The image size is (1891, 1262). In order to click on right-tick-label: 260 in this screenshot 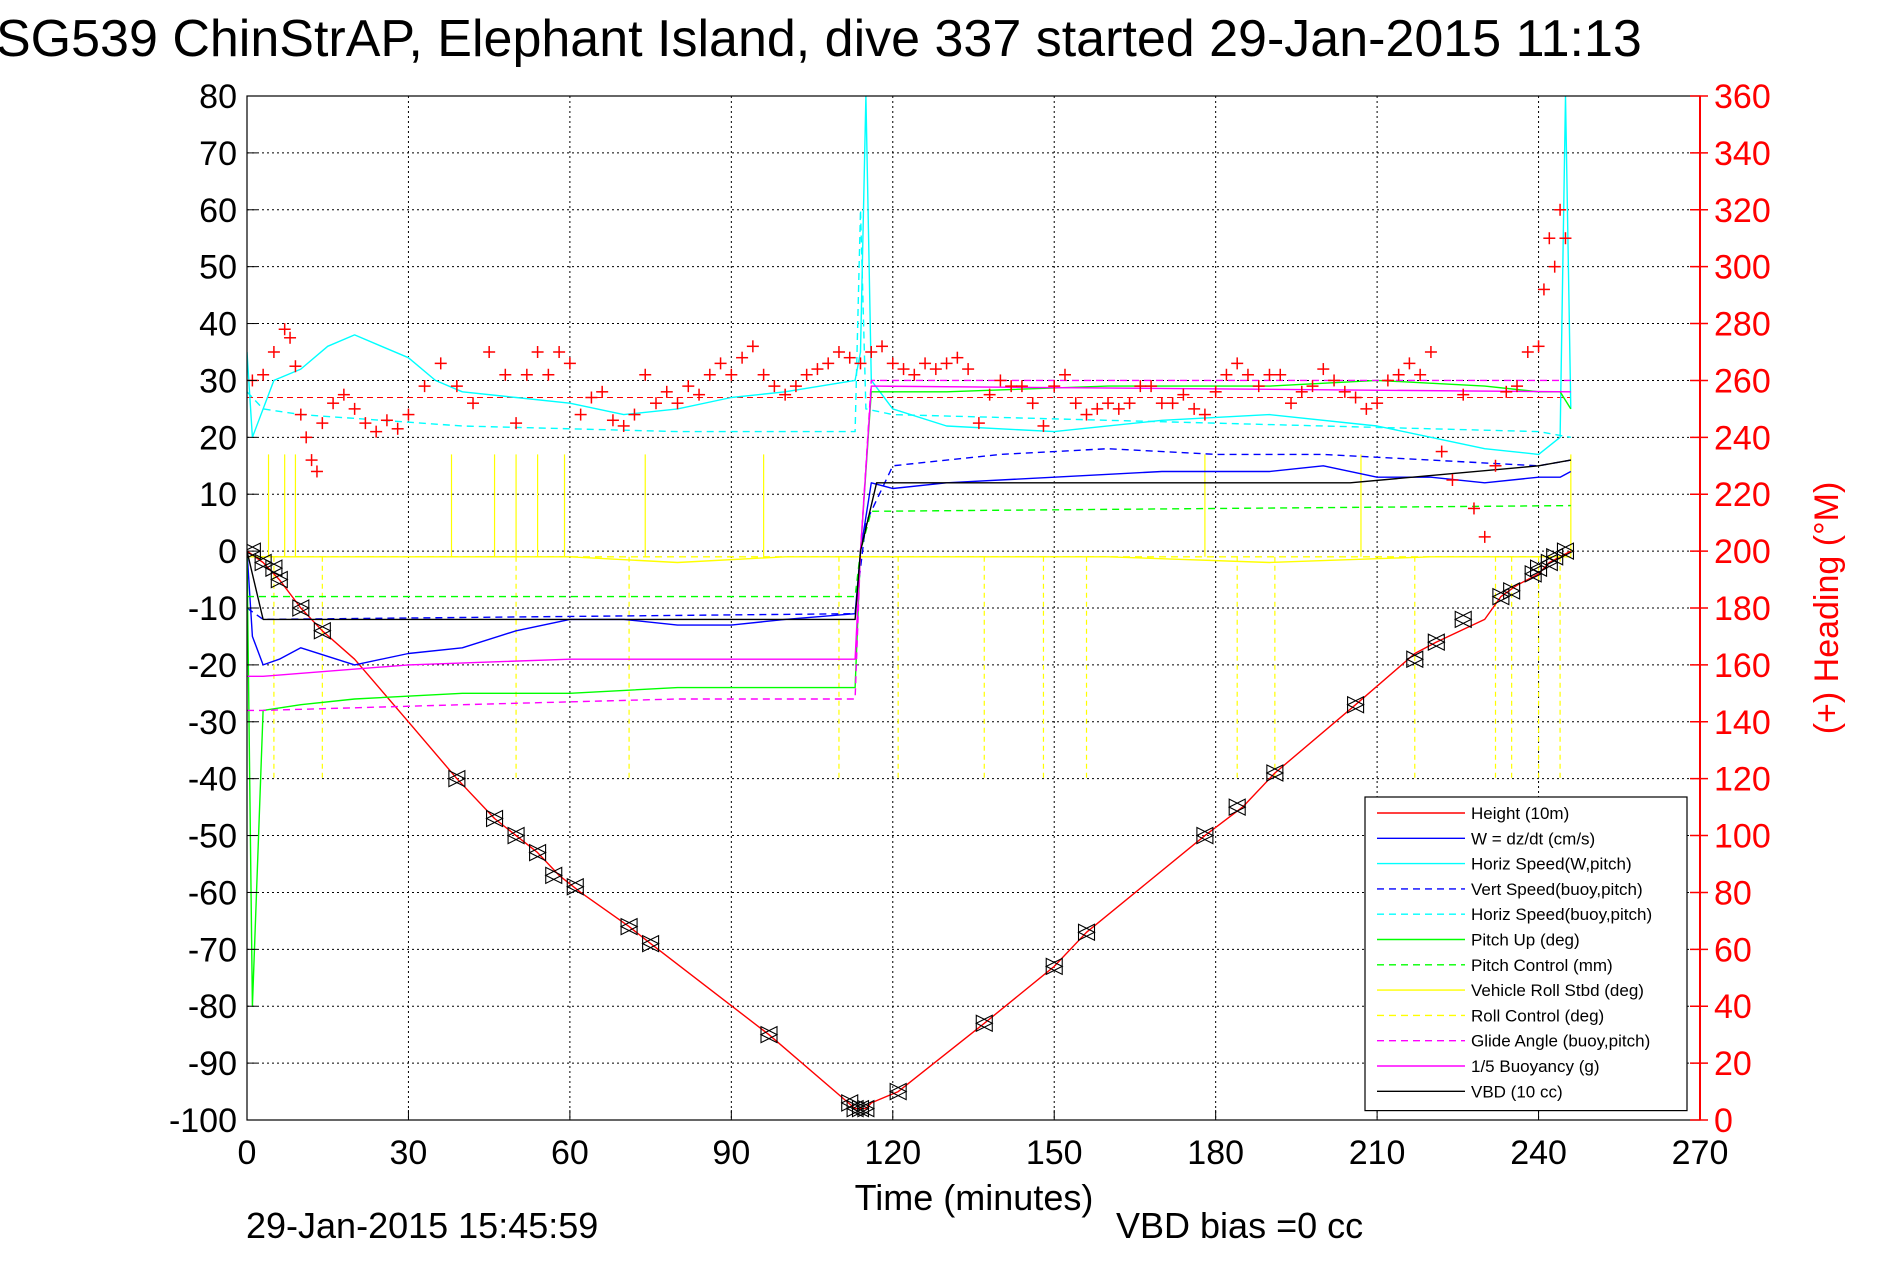, I will do `click(1742, 381)`.